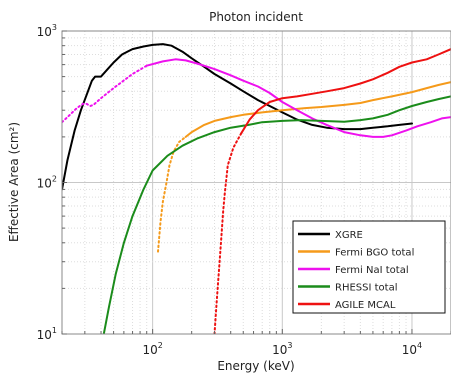  I want to click on legend-label-xgre: XGRE, so click(349, 235).